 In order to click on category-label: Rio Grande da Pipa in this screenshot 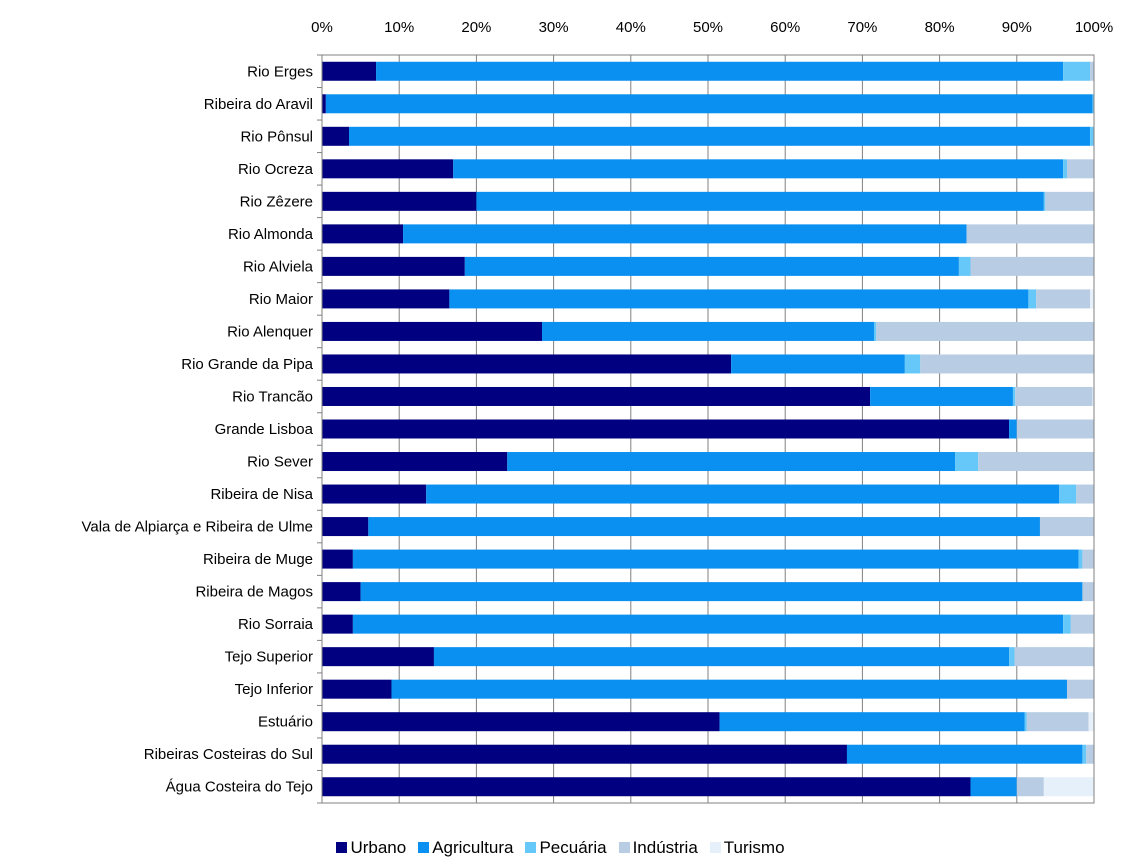, I will do `click(247, 364)`.